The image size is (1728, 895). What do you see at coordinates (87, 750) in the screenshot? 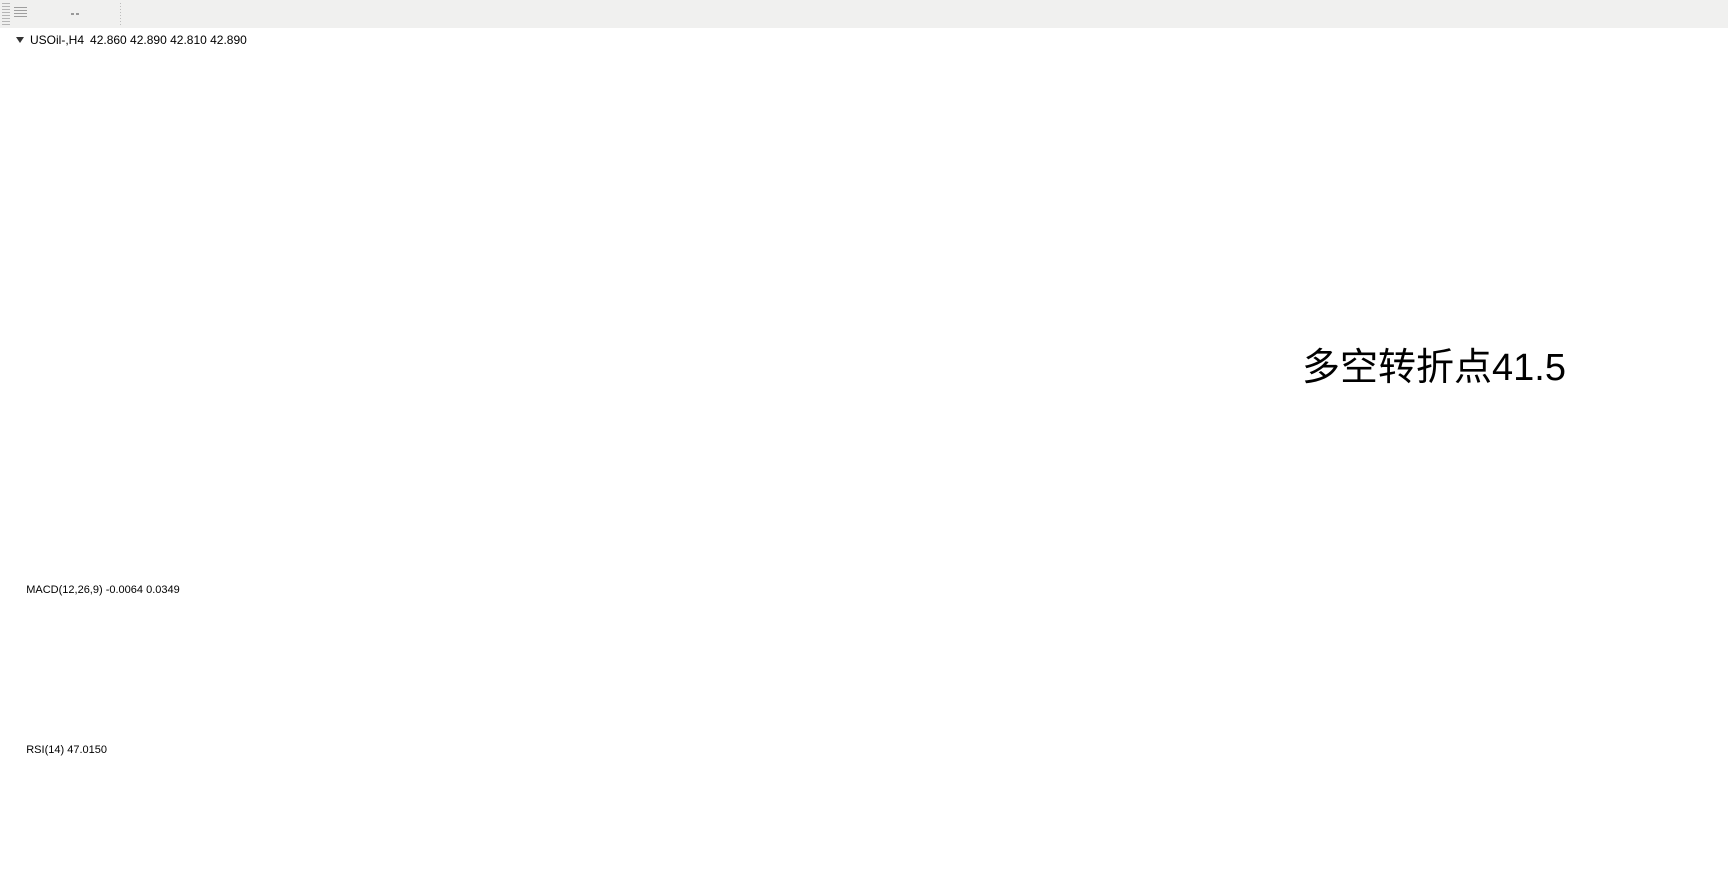
I see `rsi-value: 47.0150` at bounding box center [87, 750].